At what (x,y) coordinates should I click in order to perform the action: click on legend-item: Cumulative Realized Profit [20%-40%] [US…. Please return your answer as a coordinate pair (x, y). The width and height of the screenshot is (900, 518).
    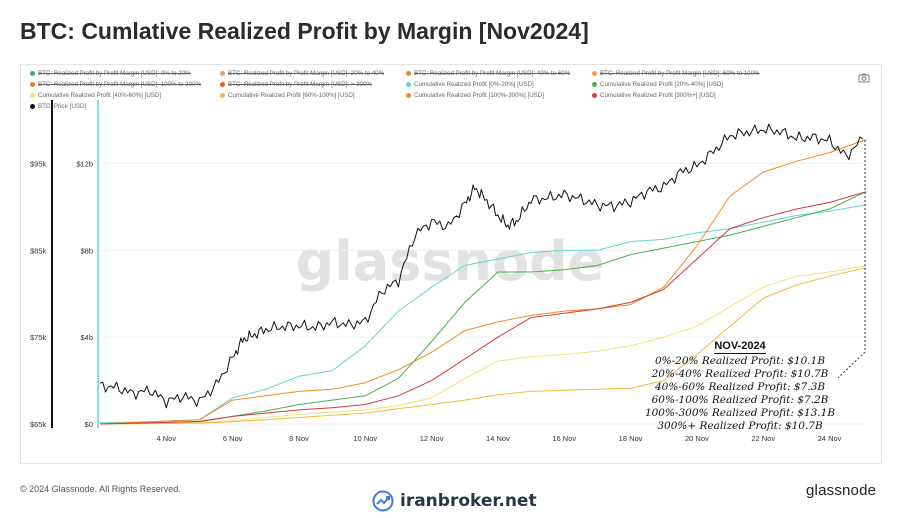
    Looking at the image, I should click on (657, 84).